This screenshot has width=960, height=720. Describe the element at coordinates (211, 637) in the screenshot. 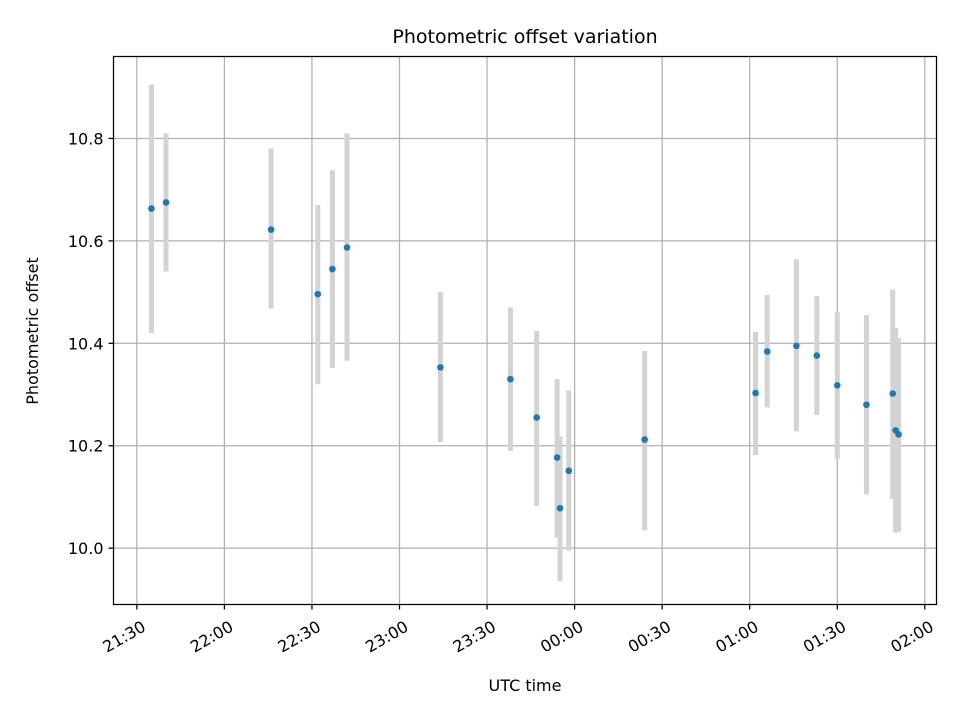

I see `x-tick-label: 22:00` at that location.